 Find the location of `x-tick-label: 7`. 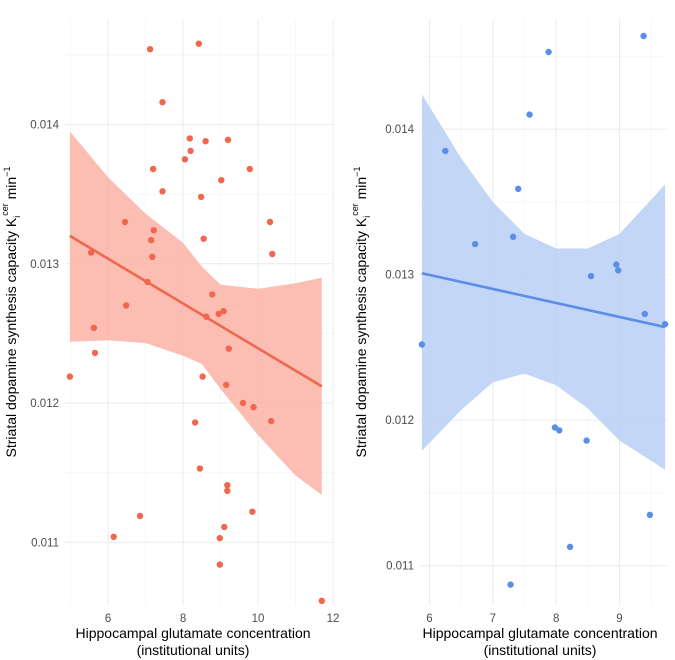

x-tick-label: 7 is located at coordinates (493, 619).